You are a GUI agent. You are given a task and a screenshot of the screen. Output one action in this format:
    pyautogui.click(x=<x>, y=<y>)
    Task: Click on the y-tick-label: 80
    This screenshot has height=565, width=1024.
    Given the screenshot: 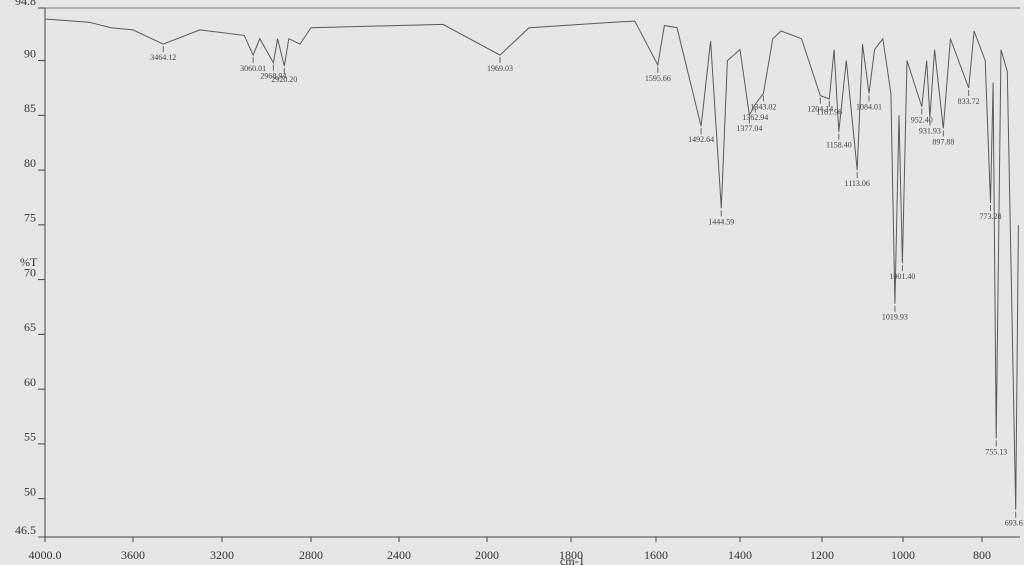 What is the action you would take?
    pyautogui.click(x=30, y=163)
    